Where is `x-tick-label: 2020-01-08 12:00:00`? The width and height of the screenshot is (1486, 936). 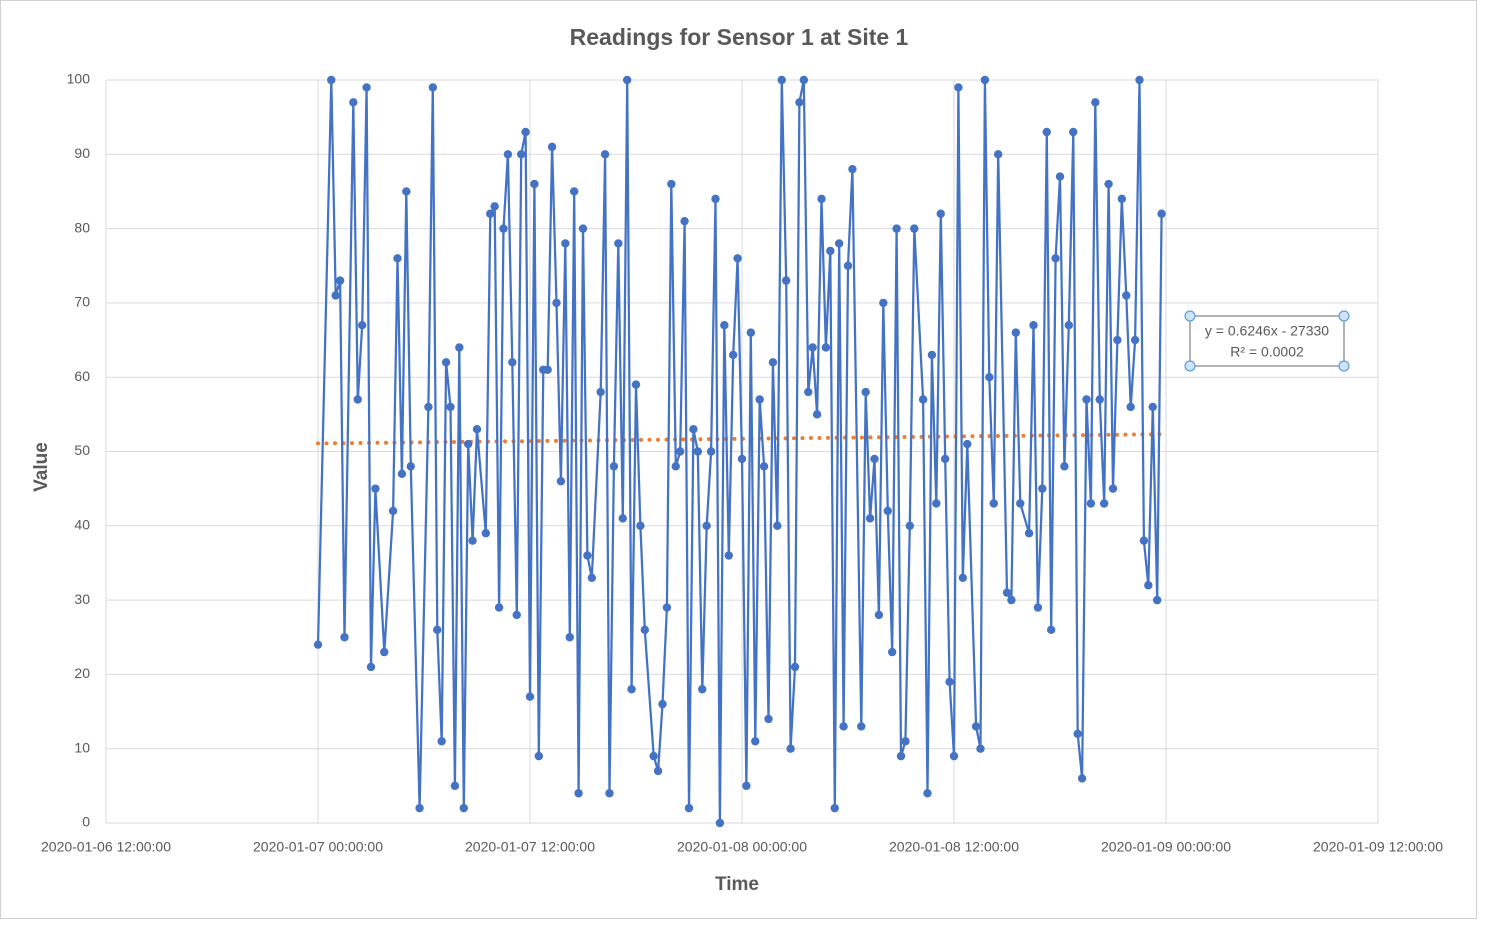 x-tick-label: 2020-01-08 12:00:00 is located at coordinates (954, 847).